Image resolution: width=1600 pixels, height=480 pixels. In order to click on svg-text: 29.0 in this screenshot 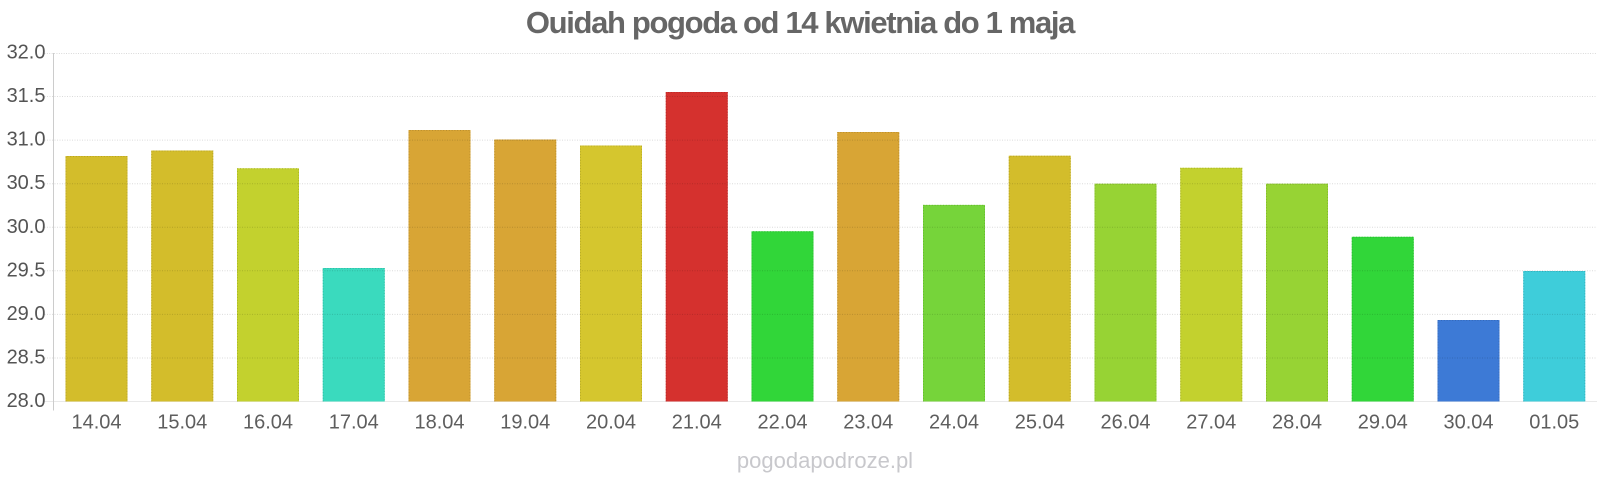, I will do `click(26, 314)`.